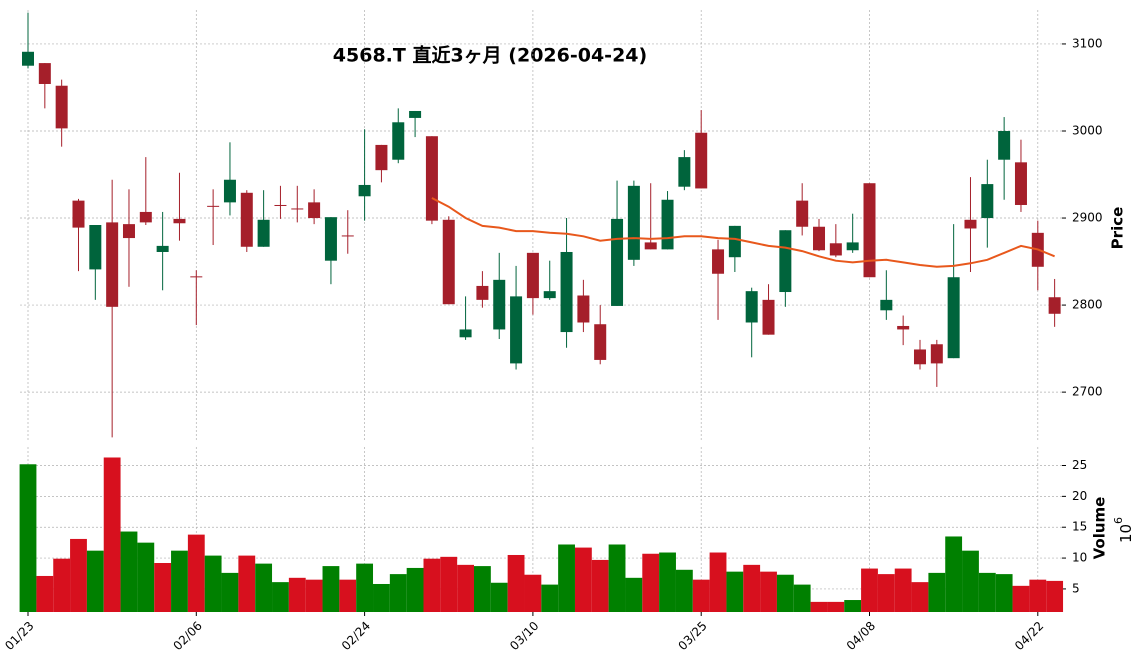  What do you see at coordinates (1087, 305) in the screenshot?
I see `y-tick-label: 2800` at bounding box center [1087, 305].